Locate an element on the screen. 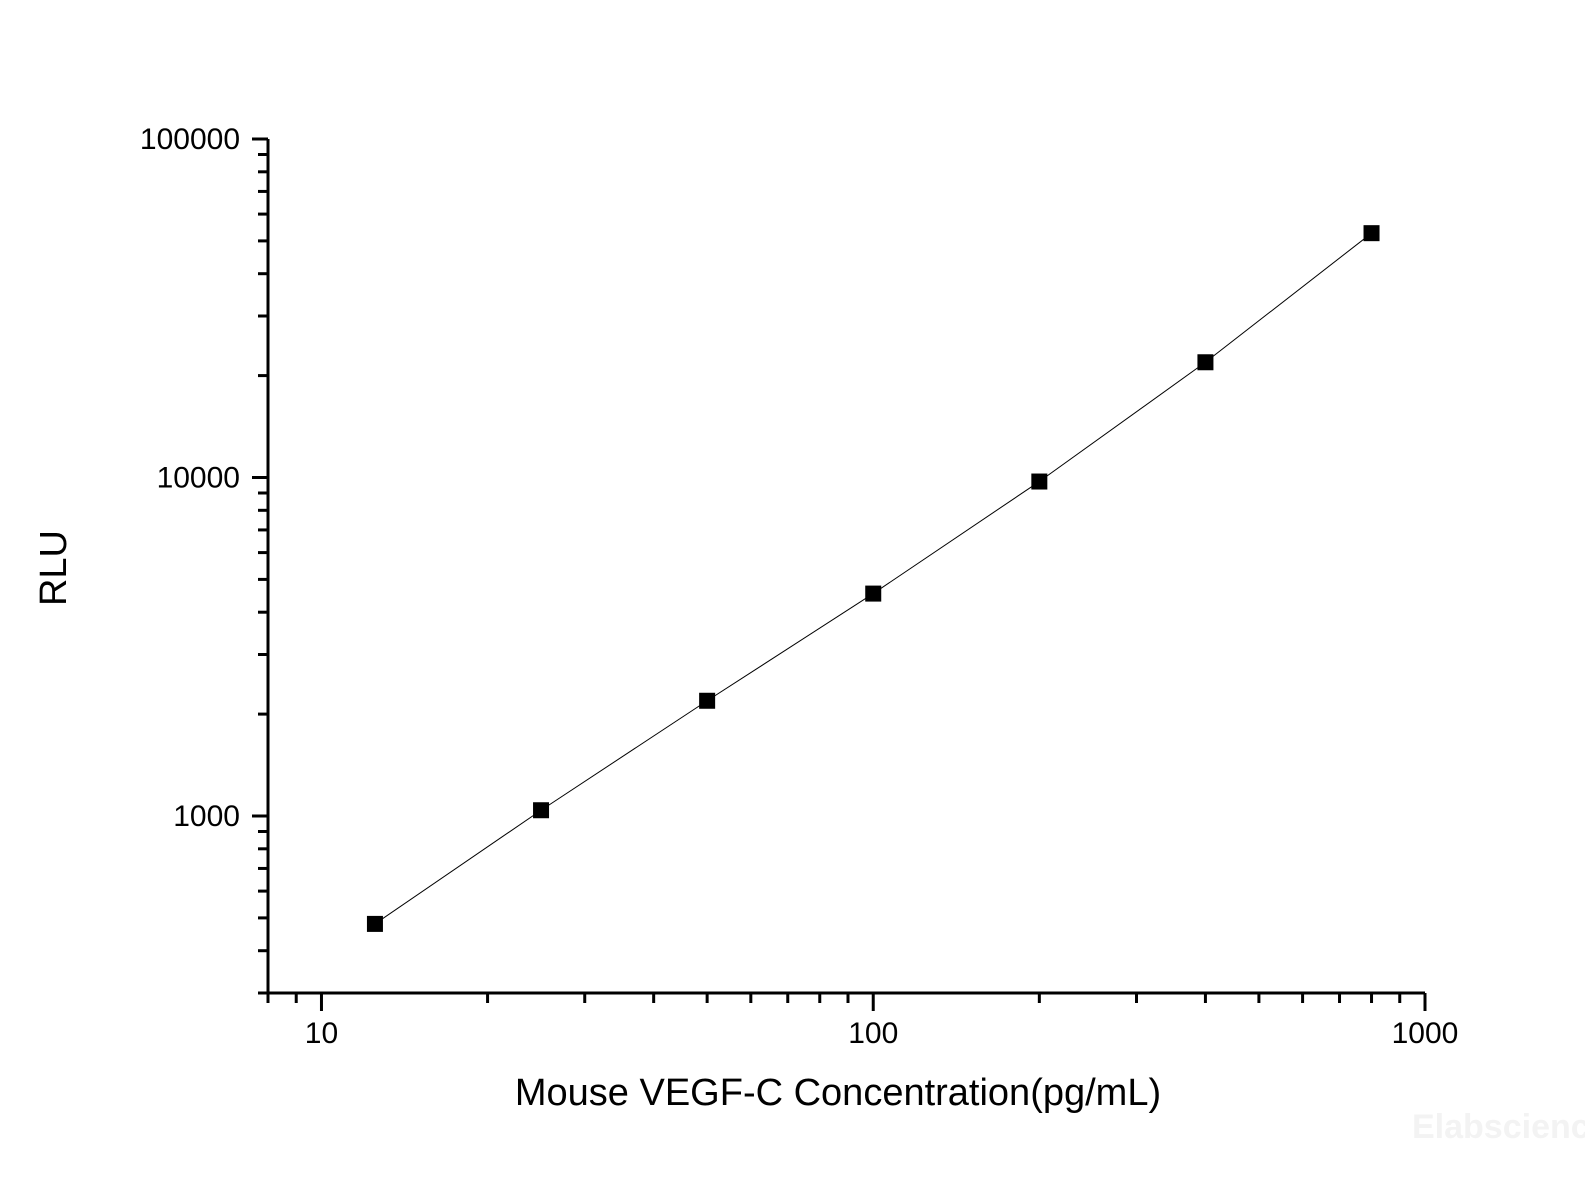 The image size is (1585, 1189). y-tick-label: 100000 is located at coordinates (190, 139).